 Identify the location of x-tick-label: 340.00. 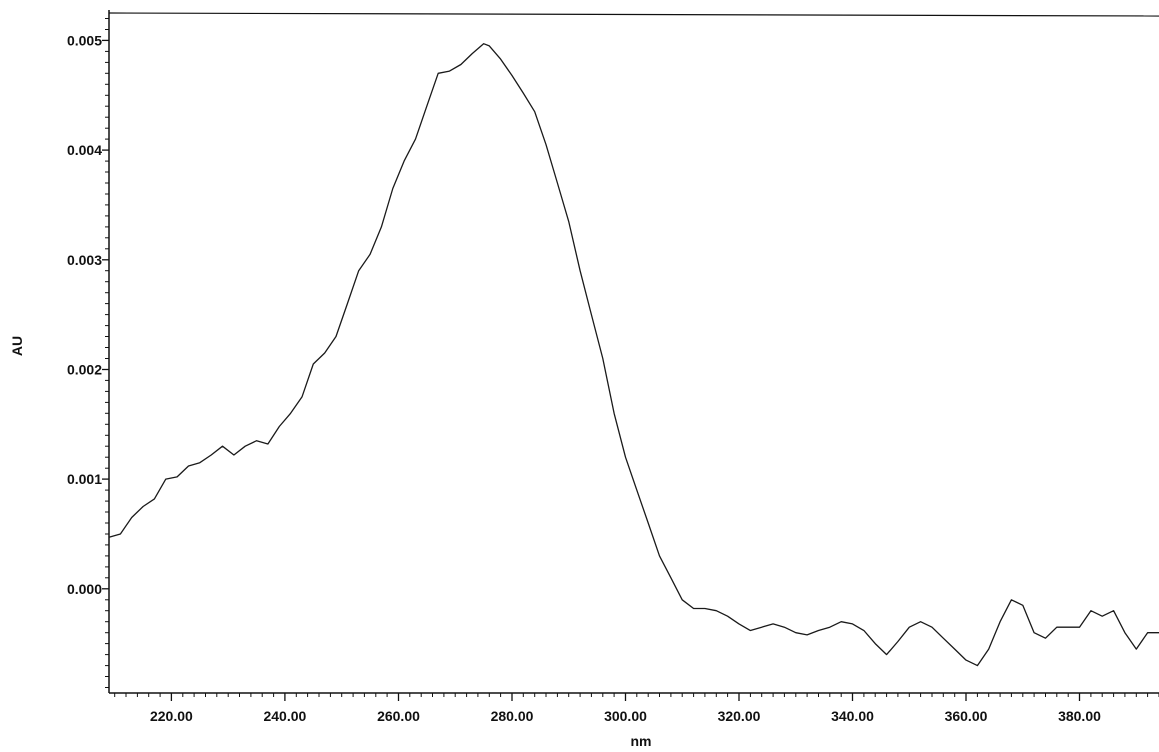
(852, 716).